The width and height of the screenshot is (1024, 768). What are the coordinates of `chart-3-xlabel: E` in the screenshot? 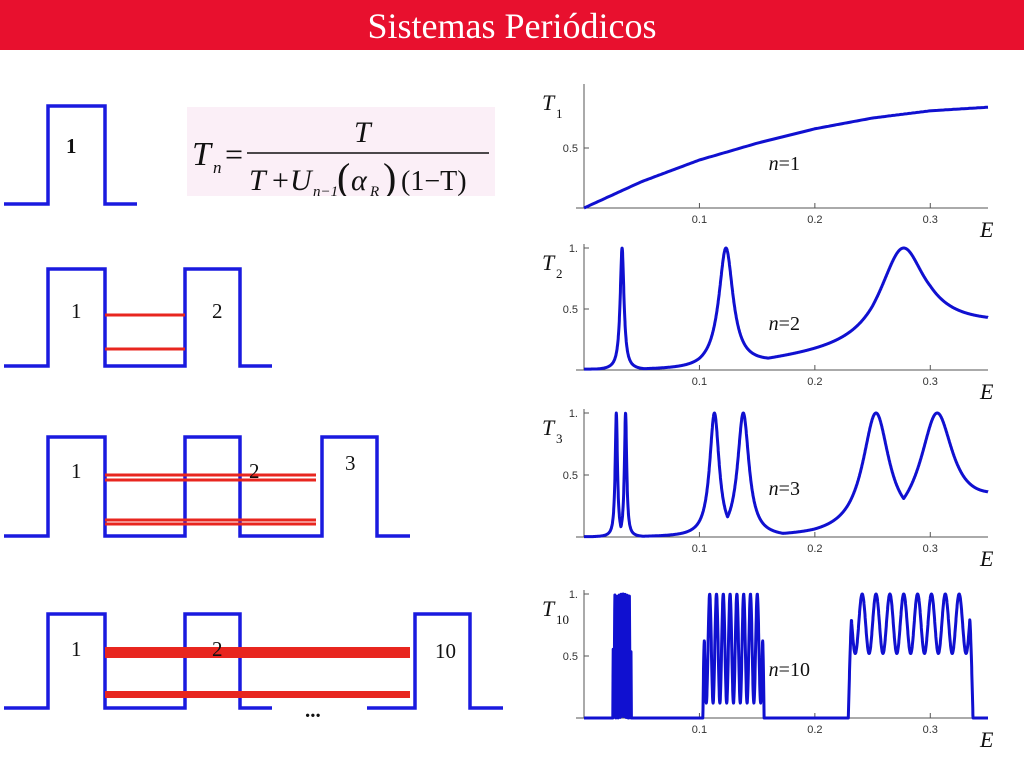 It's located at (986, 558).